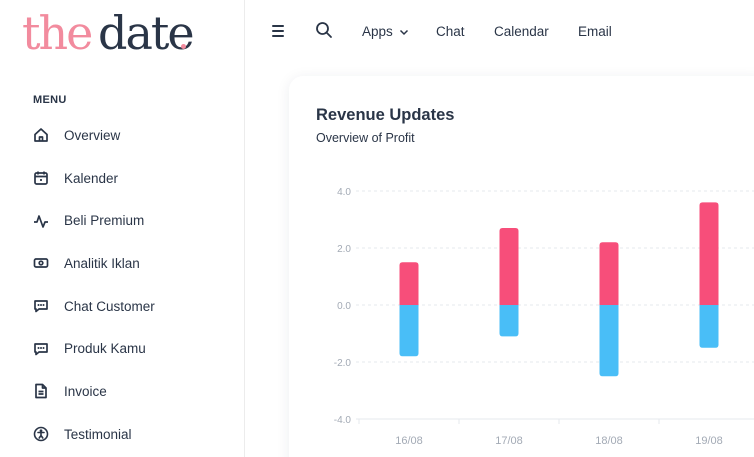 This screenshot has width=754, height=457. What do you see at coordinates (105, 349) in the screenshot?
I see `sidebar-item-label: Produk Kamu` at bounding box center [105, 349].